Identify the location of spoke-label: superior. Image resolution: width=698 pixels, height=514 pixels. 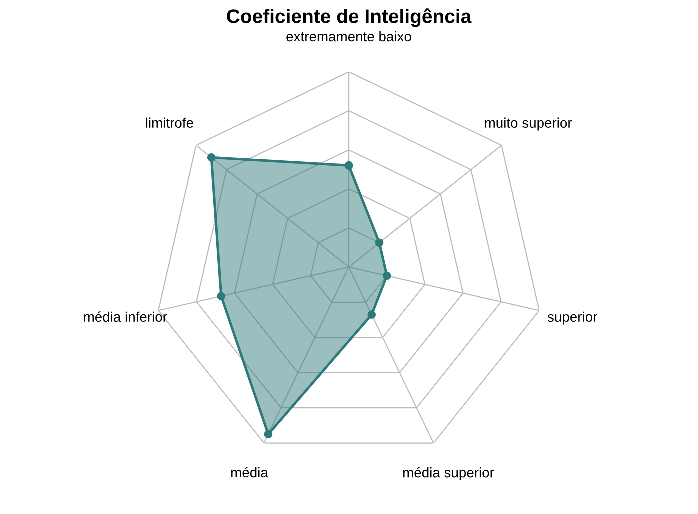
(573, 318).